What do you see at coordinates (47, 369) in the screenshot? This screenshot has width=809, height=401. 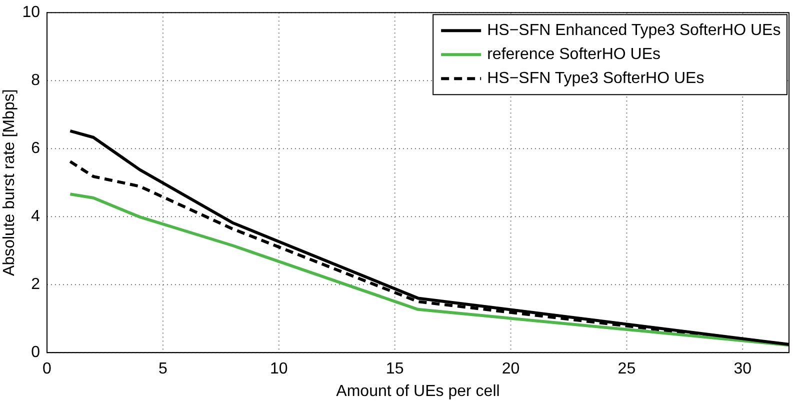 I see `x-tick-label: 0` at bounding box center [47, 369].